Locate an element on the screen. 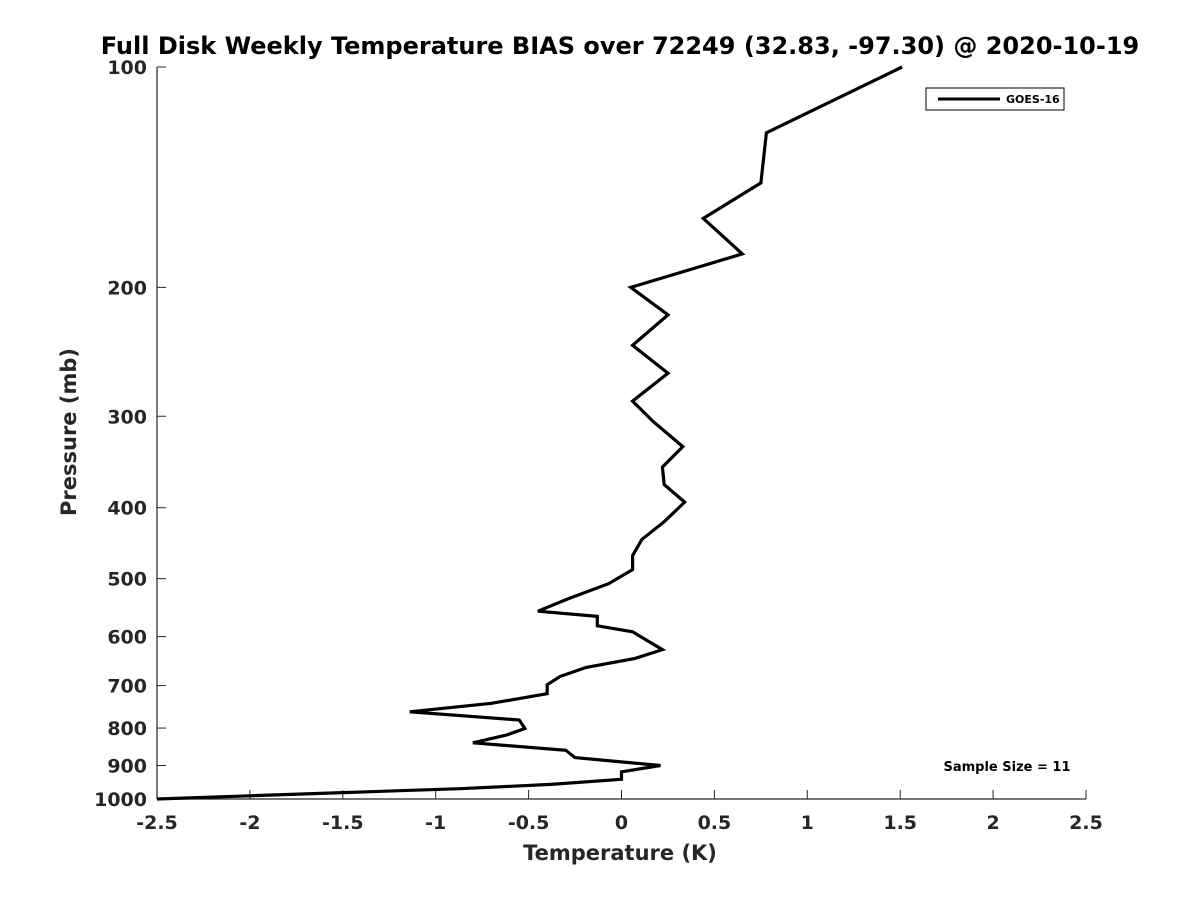  y-tick-label: 500 is located at coordinates (127, 580).